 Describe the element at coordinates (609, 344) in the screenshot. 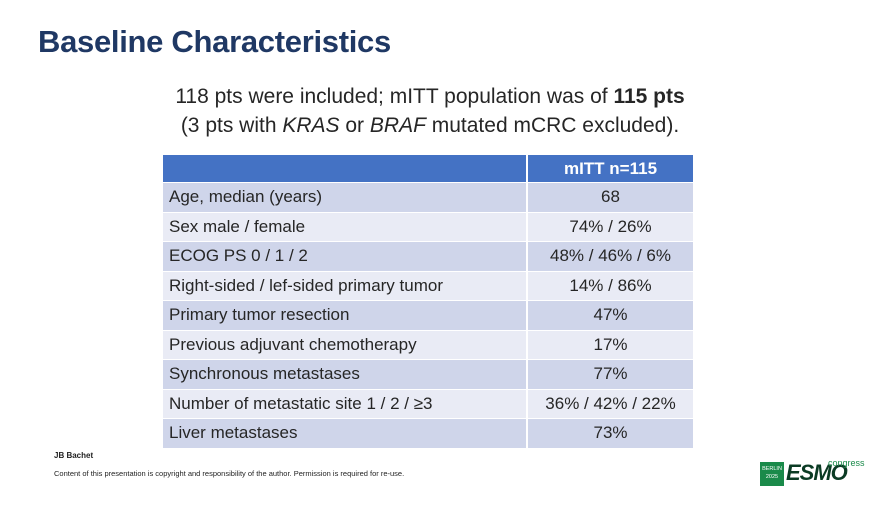

I see `row-value: 17%` at that location.